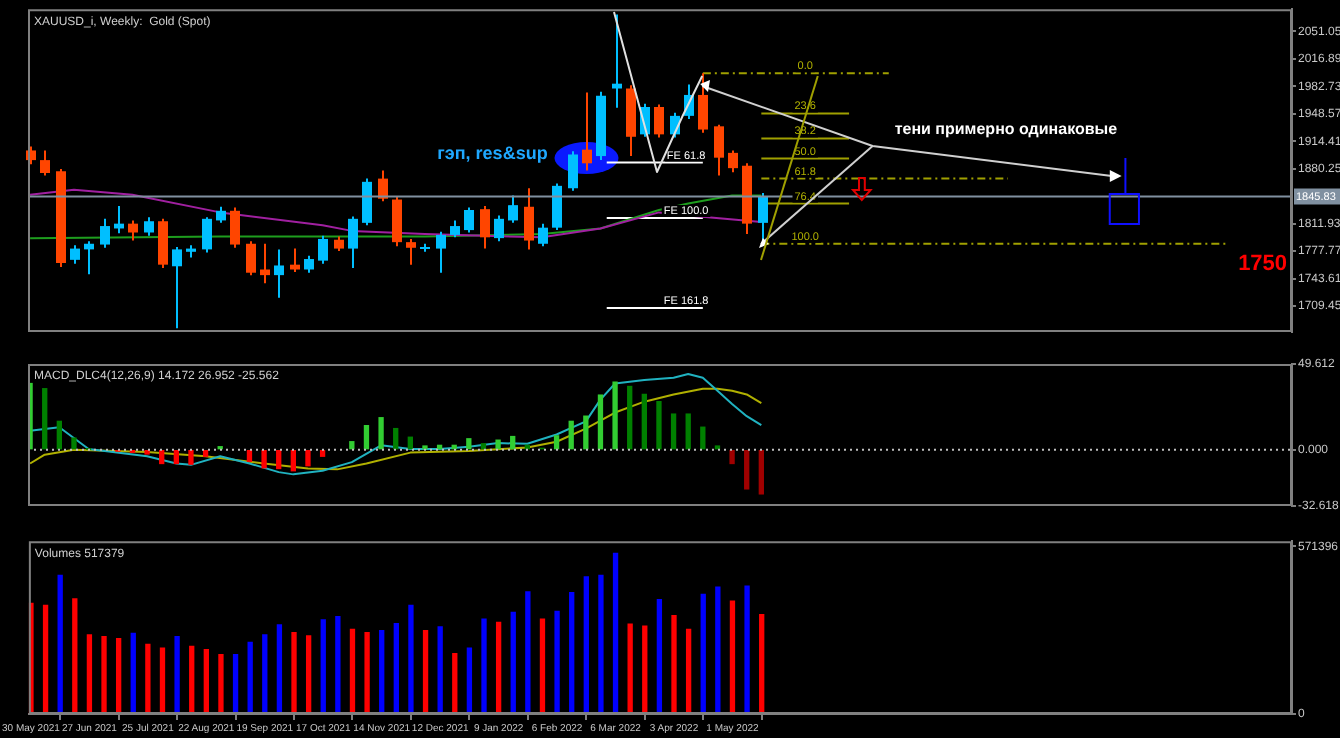  I want to click on annotation: 1750, so click(1263, 264).